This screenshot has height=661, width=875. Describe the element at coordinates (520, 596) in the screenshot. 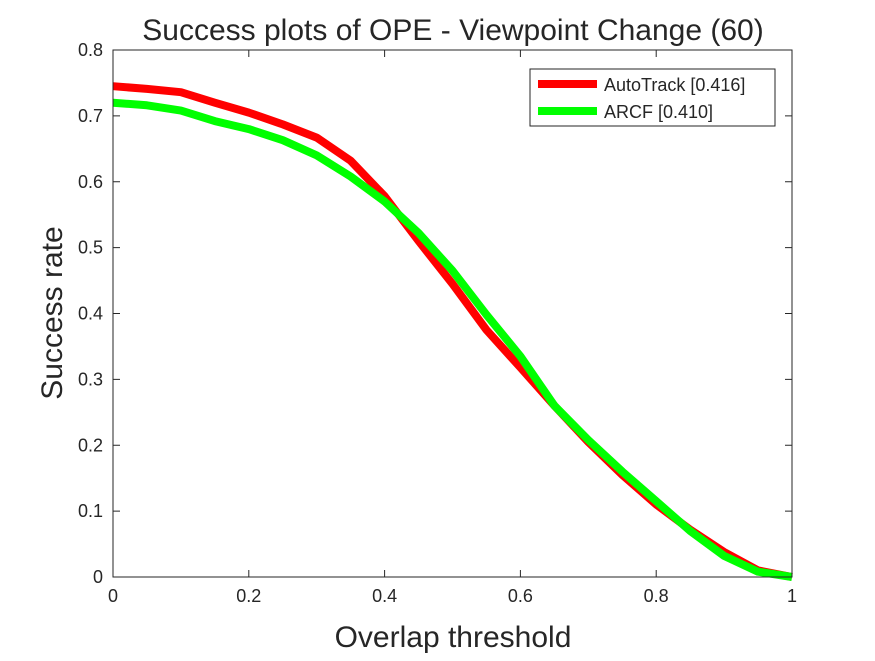

I see `x-tick-label: 0.6` at that location.